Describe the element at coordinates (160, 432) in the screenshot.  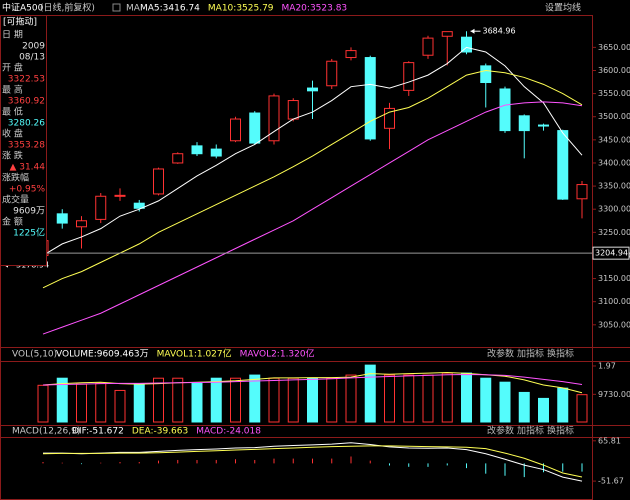
I see `legend-entry: DEA:-39.663` at that location.